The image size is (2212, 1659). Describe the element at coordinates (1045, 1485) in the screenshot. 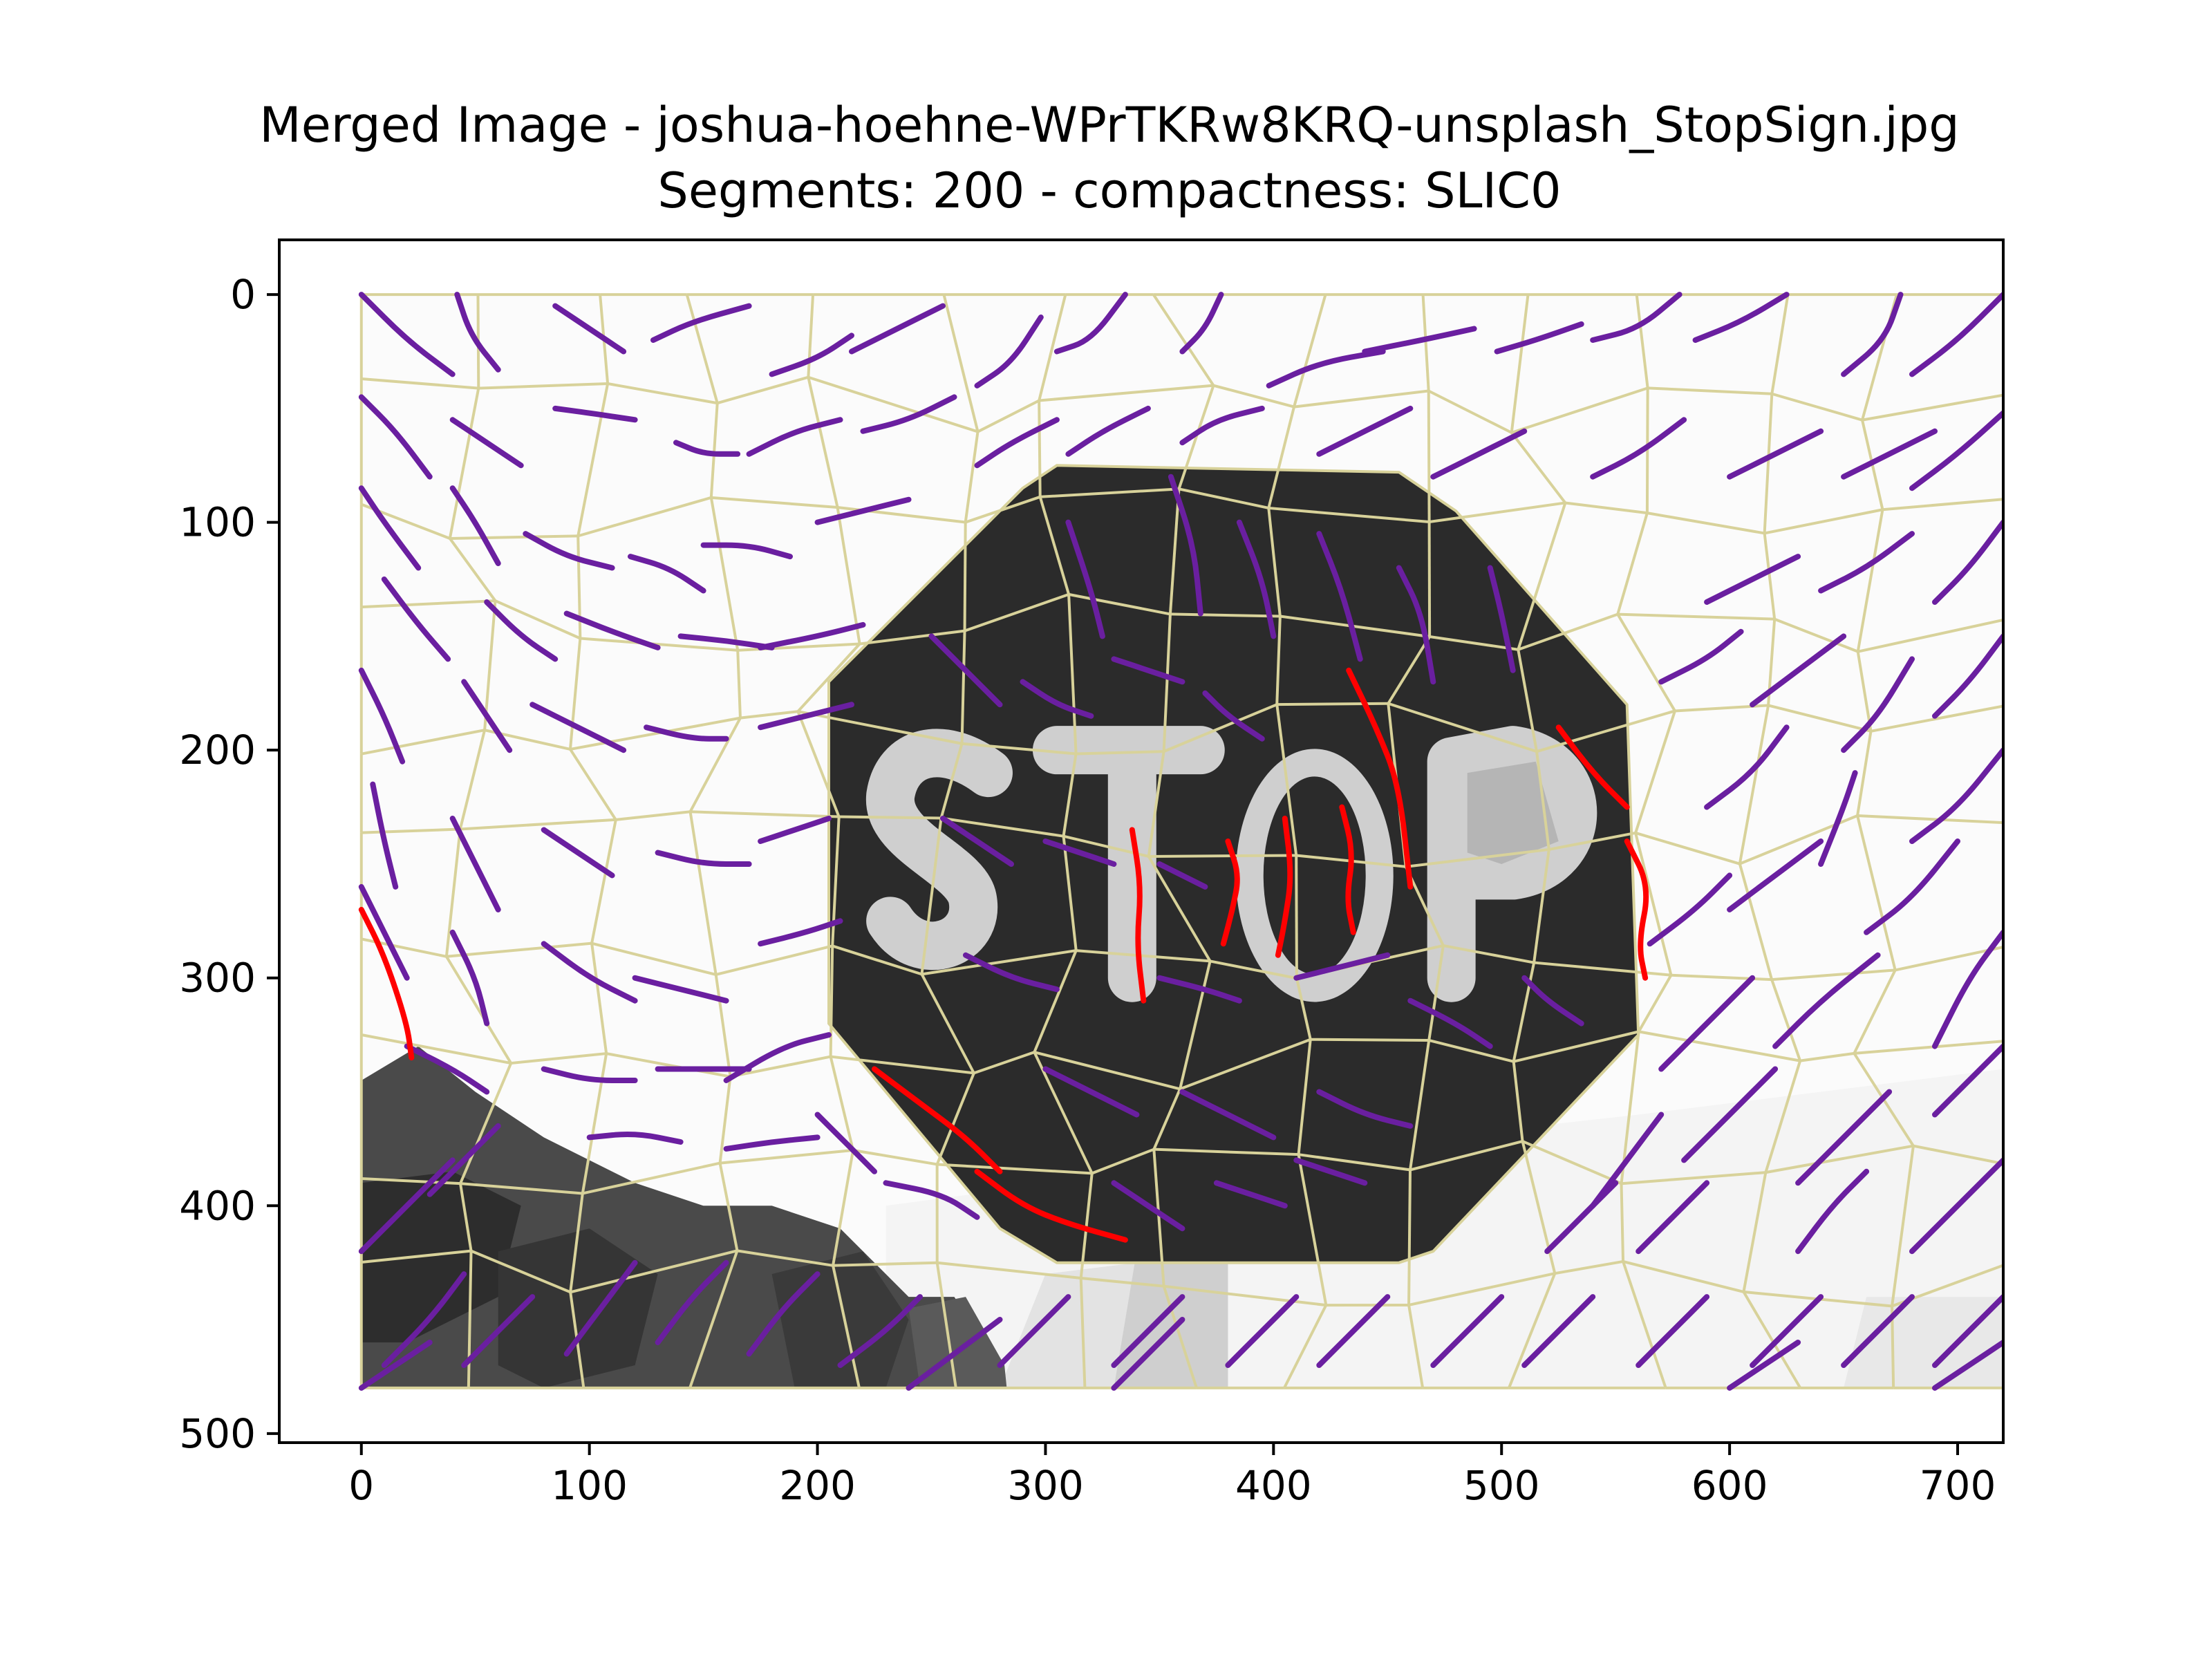

I see `x-tick-label: 300` at that location.